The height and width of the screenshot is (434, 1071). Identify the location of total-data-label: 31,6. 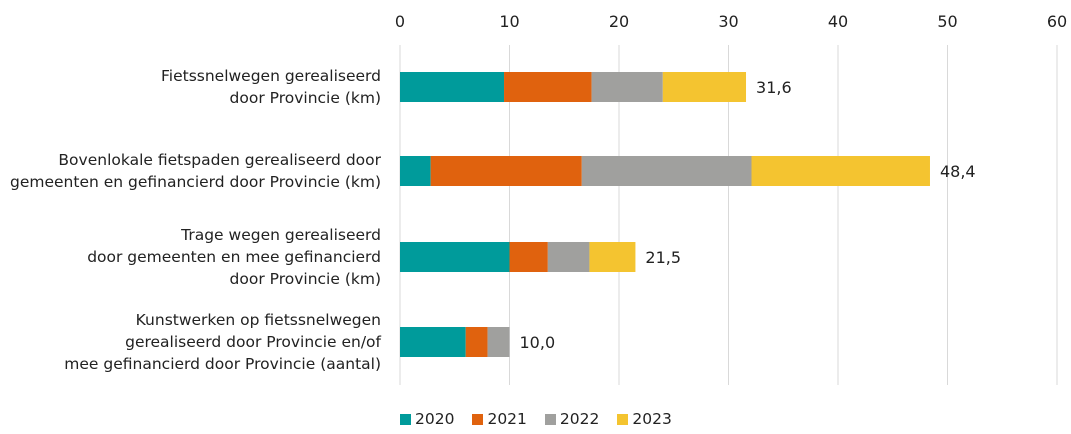
(774, 87).